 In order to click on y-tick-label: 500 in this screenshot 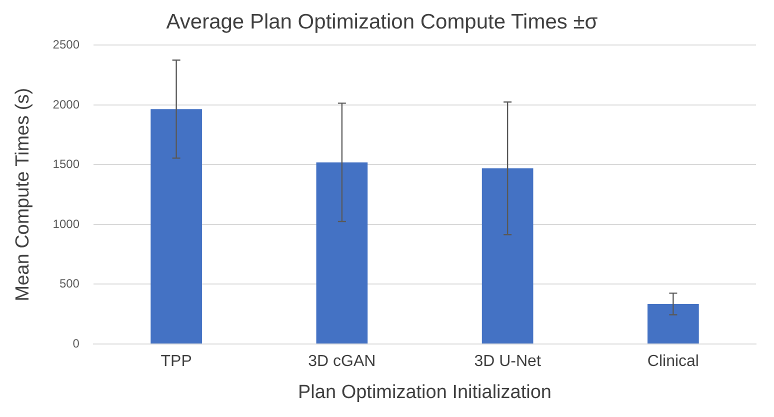, I will do `click(69, 283)`.